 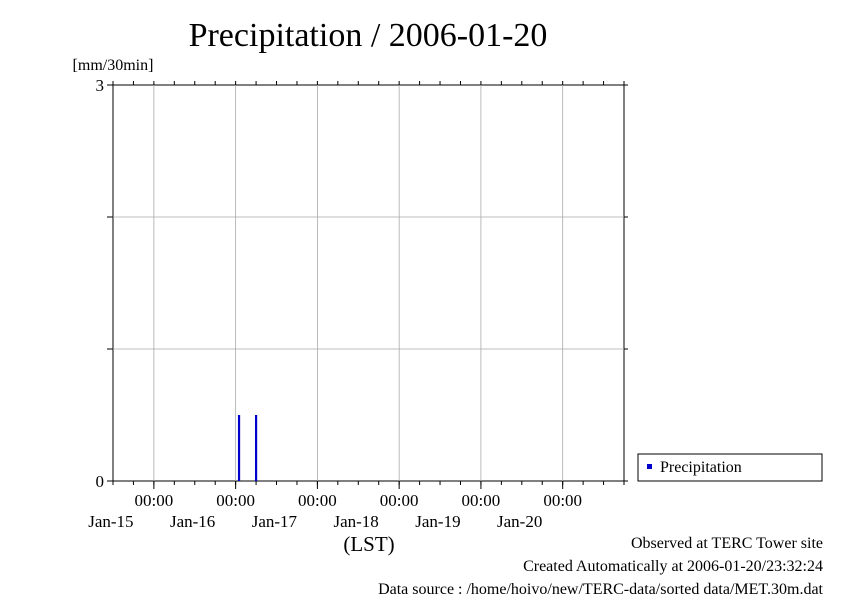 What do you see at coordinates (355, 521) in the screenshot?
I see `x-tick-label-date-3: Jan-18` at bounding box center [355, 521].